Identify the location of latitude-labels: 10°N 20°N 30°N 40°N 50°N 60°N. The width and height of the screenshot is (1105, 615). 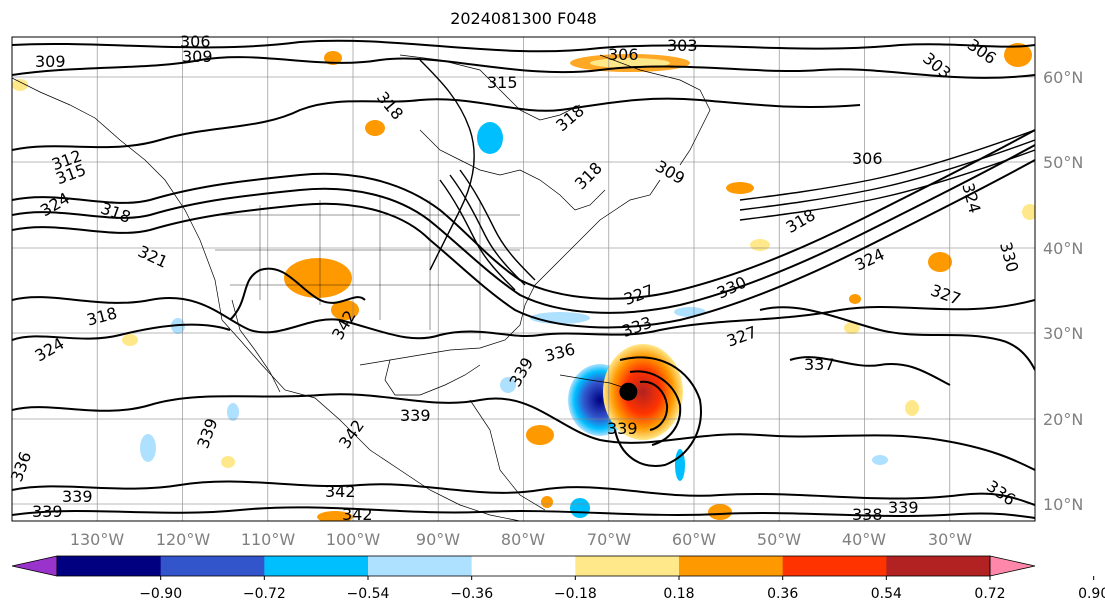
(1063, 291).